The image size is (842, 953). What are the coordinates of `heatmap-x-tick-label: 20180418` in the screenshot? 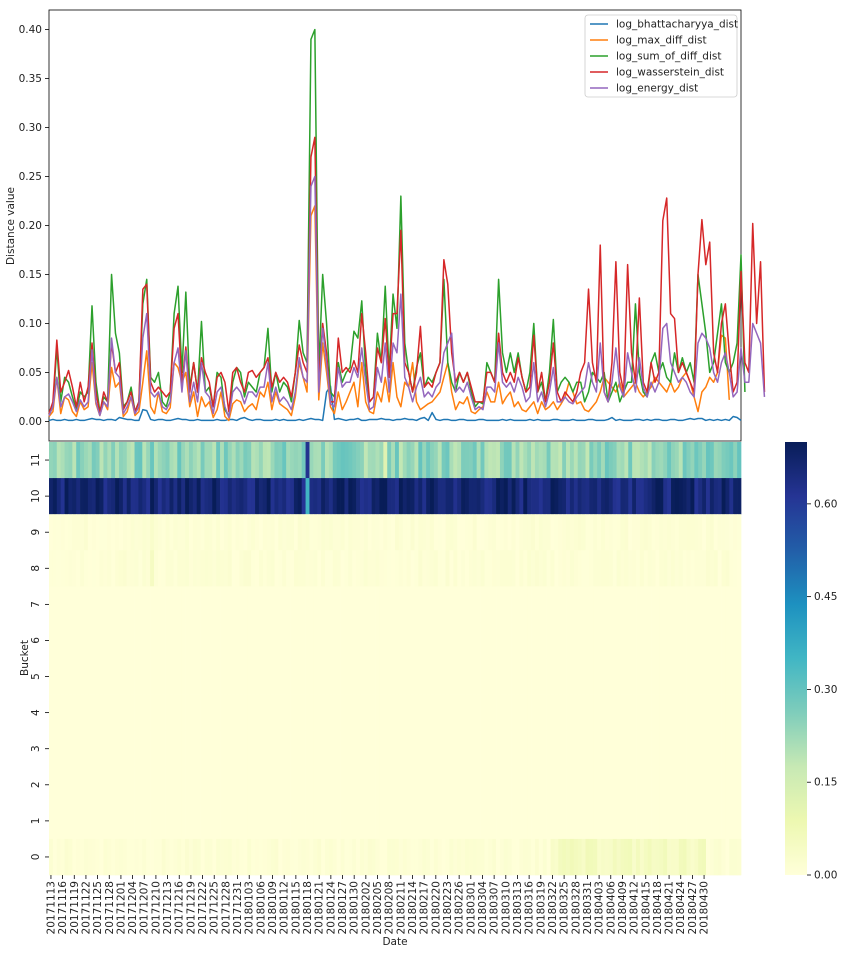 It's located at (658, 907).